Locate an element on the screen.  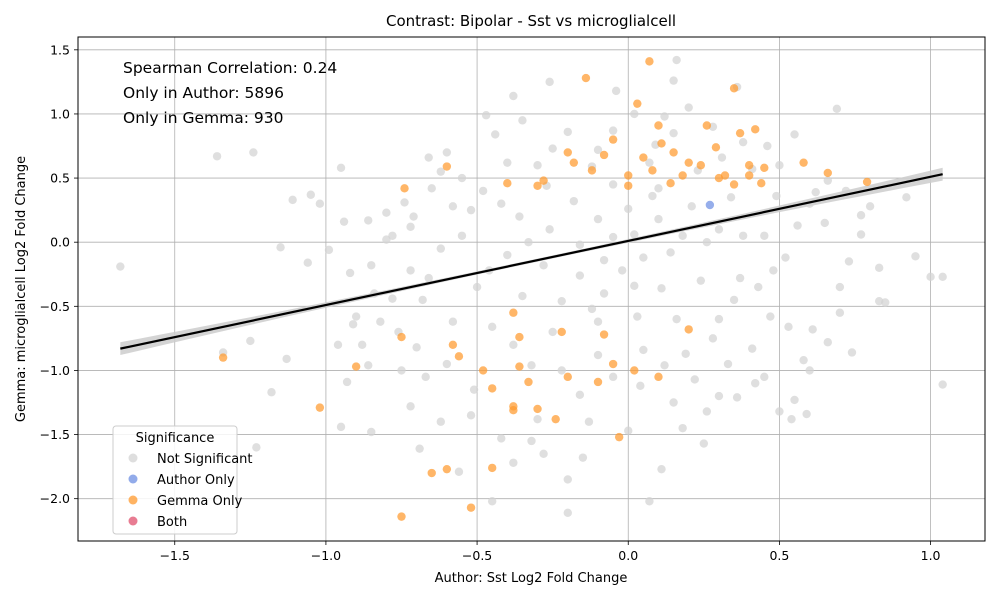
x-axis-title: Author: Sst Log2 Fold Change is located at coordinates (531, 578).